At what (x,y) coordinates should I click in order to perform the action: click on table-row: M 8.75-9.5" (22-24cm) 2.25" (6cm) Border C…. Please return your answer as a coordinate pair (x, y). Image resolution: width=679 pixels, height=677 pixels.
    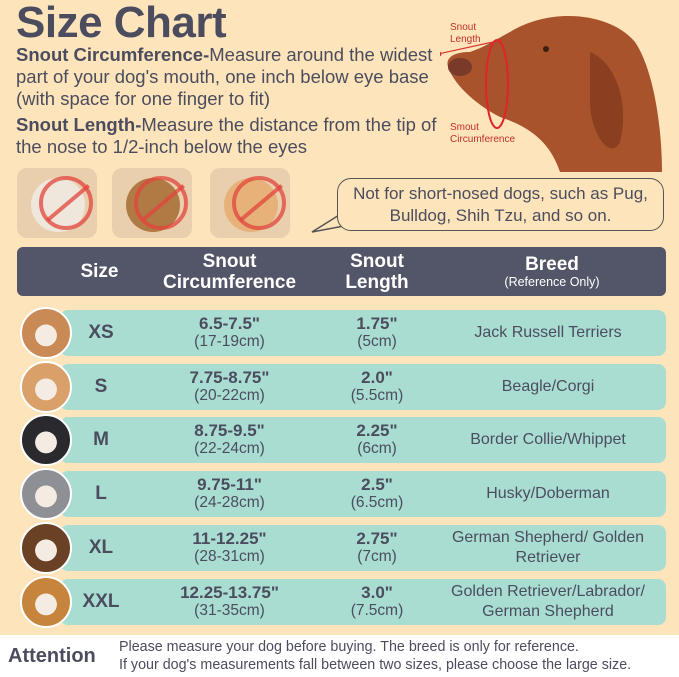
    Looking at the image, I should click on (363, 440).